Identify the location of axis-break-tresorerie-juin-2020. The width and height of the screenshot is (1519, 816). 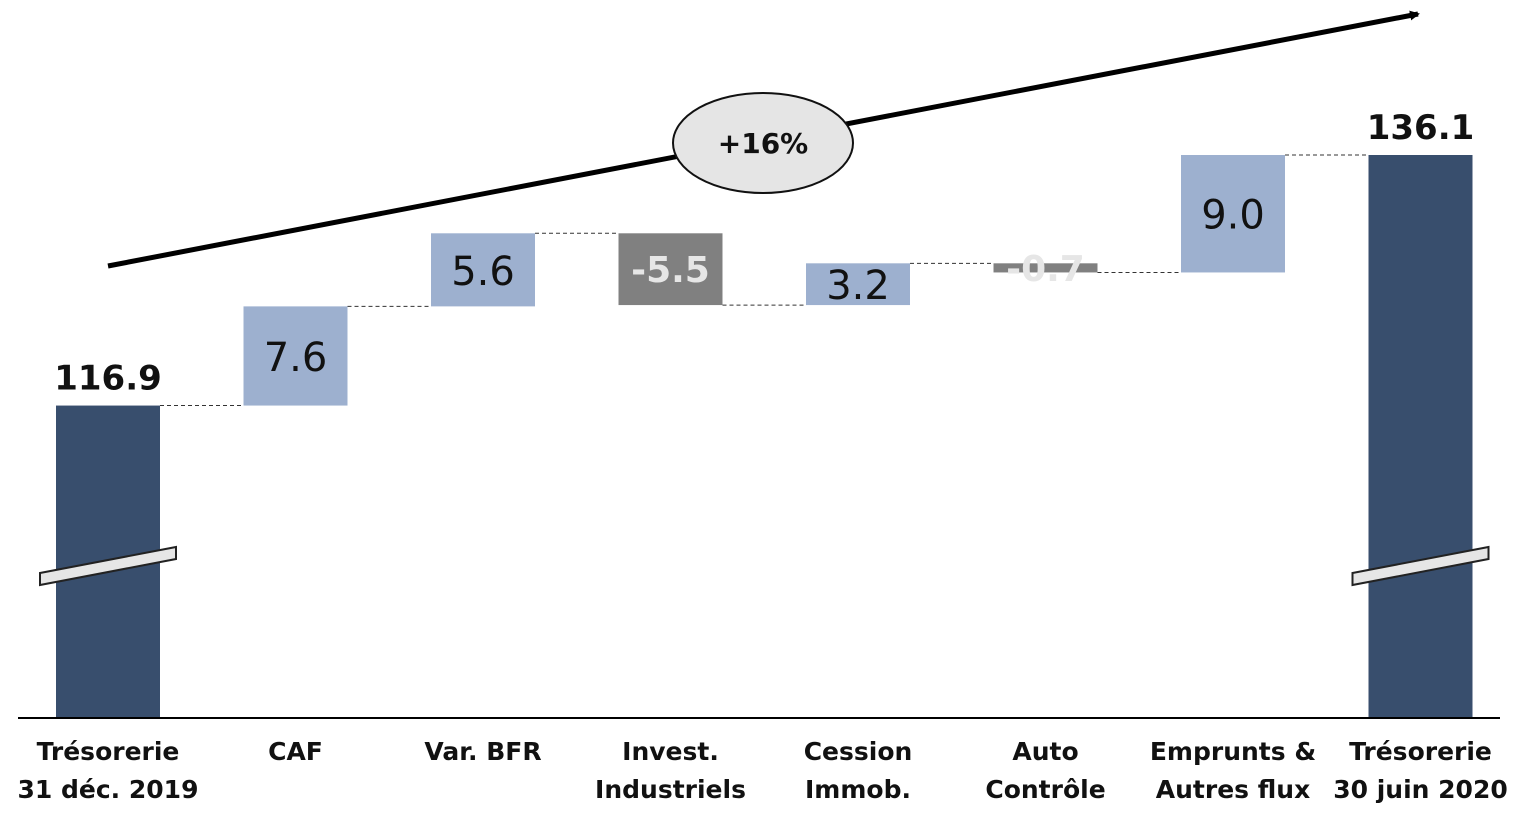
(1420, 566).